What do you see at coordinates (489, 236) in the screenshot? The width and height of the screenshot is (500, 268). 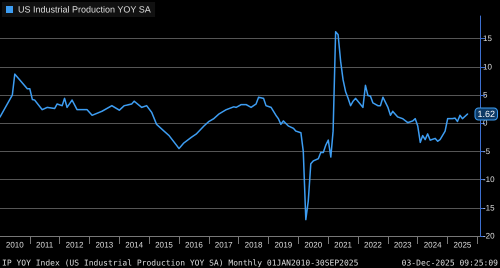 I see `y-tick-label: -20` at bounding box center [489, 236].